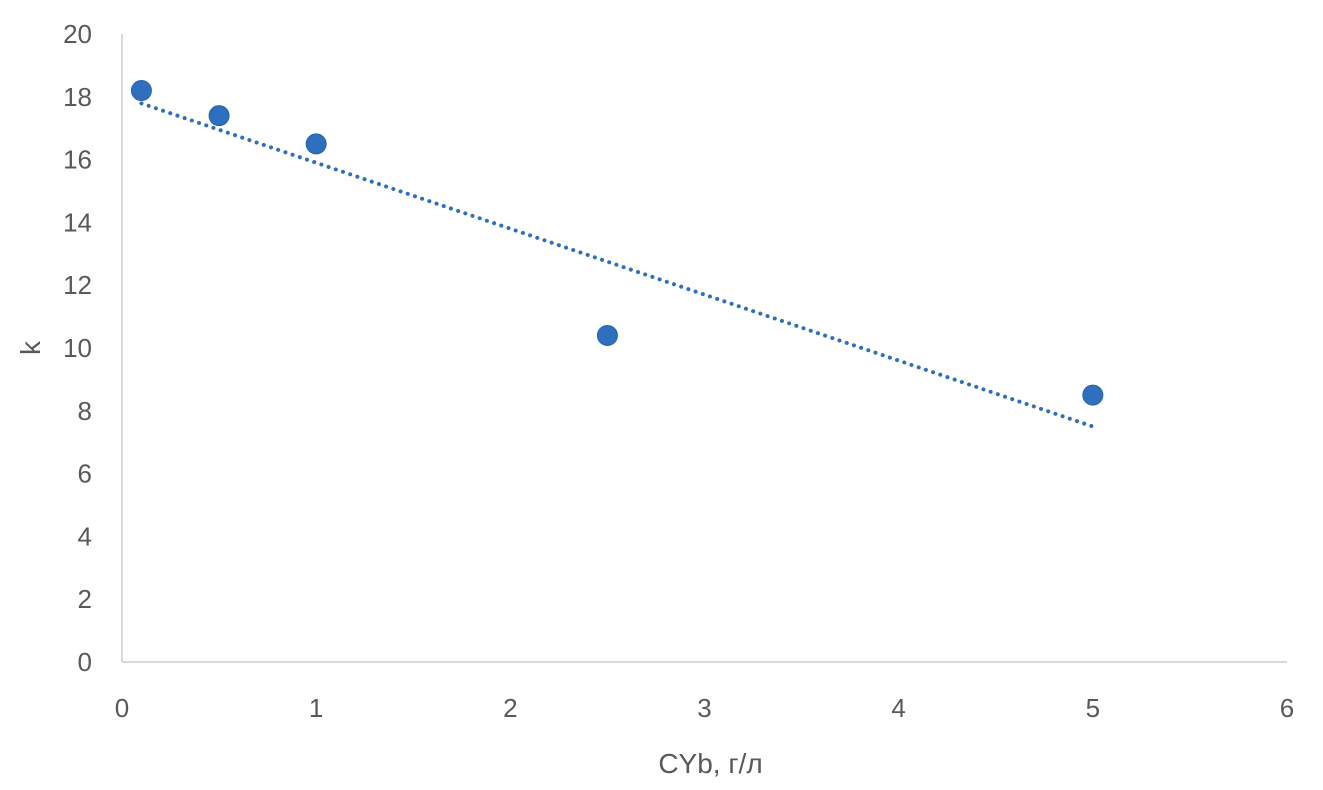 The image size is (1323, 790). What do you see at coordinates (85, 662) in the screenshot?
I see `y-tick-label: 0` at bounding box center [85, 662].